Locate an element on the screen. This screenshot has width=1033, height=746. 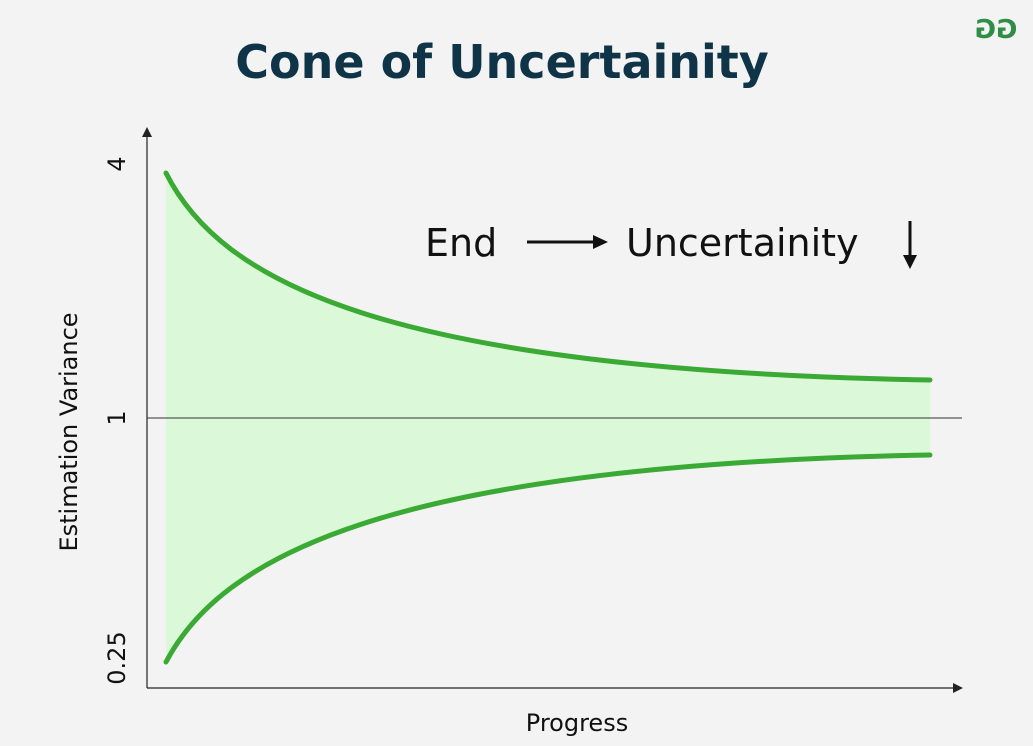
annotation-end-text: End is located at coordinates (461, 243).